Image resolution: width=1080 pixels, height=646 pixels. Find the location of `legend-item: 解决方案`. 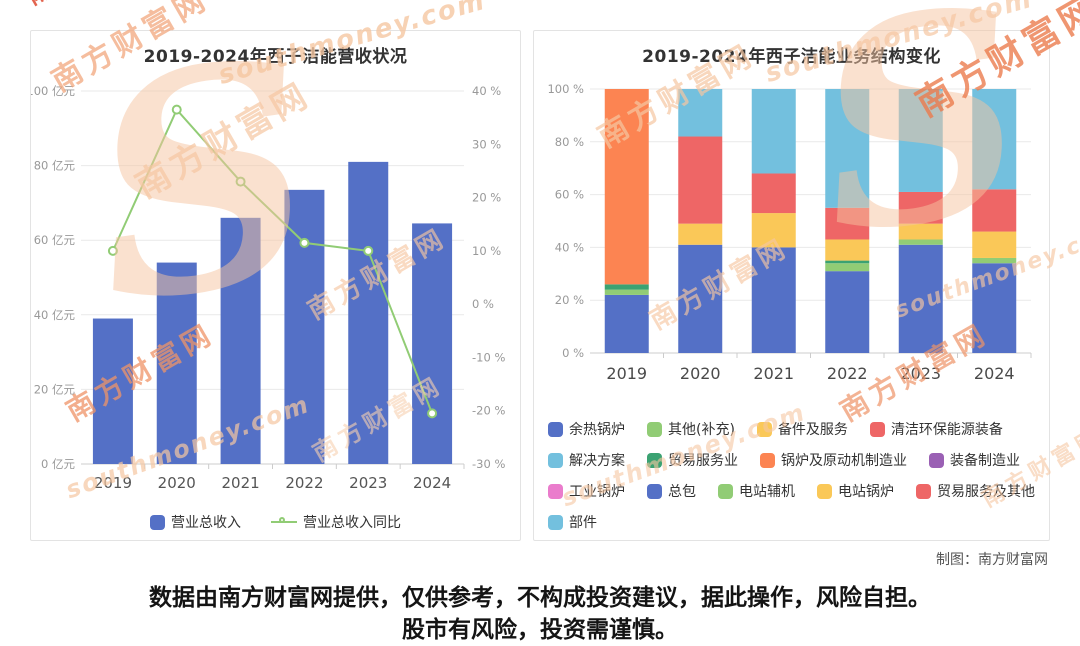

legend-item: 解决方案 is located at coordinates (586, 460).